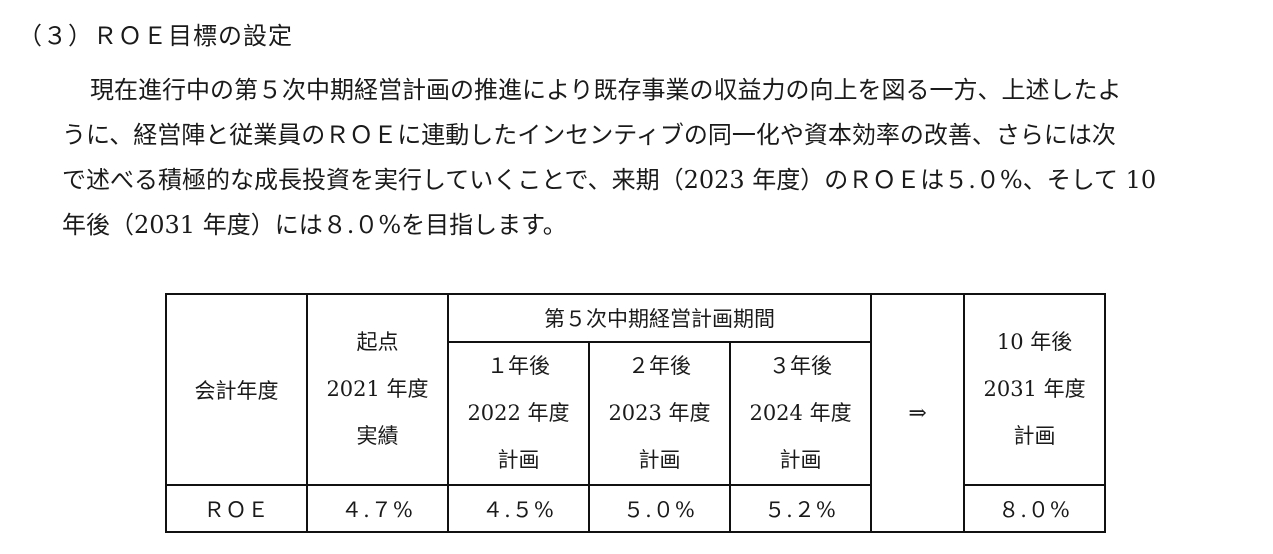  I want to click on roe-value-cell: ４.５%, so click(518, 508).